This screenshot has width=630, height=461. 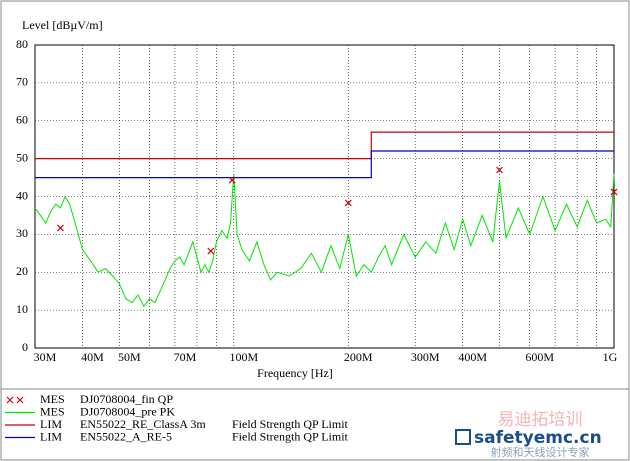 What do you see at coordinates (472, 357) in the screenshot?
I see `x-tick-label: 400M` at bounding box center [472, 357].